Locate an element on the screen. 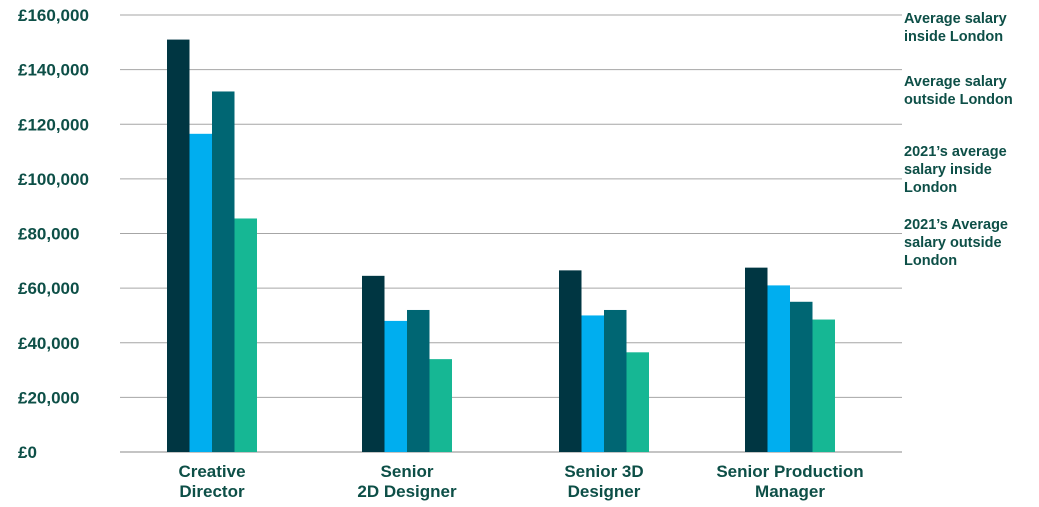  y-tick-label: £0 is located at coordinates (27, 452).